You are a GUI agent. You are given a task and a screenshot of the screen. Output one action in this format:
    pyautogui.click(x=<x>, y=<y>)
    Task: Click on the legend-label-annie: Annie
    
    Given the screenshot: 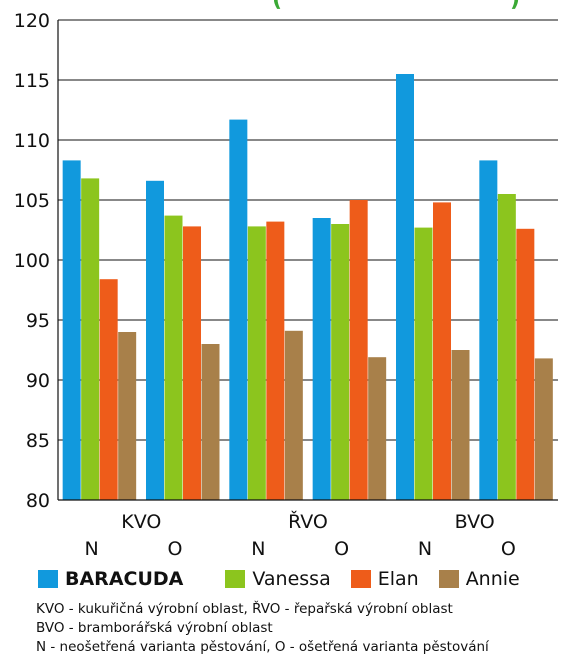 What is the action you would take?
    pyautogui.click(x=492, y=579)
    